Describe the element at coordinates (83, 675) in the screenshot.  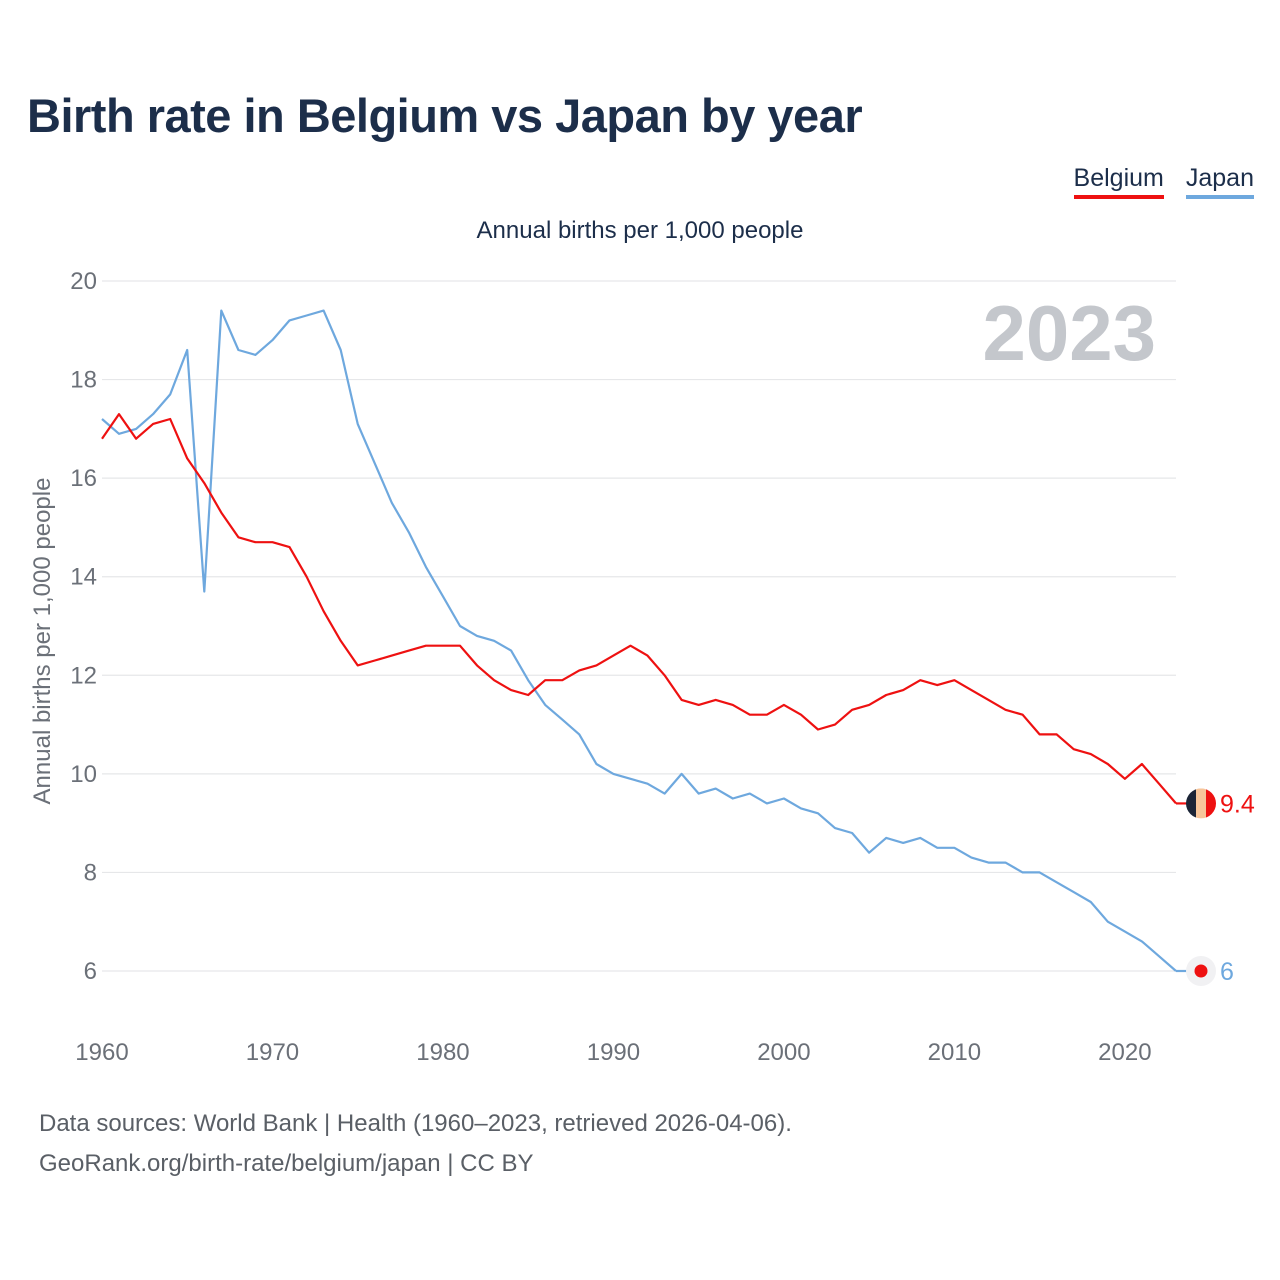
I see `y-tick-label: 12` at that location.